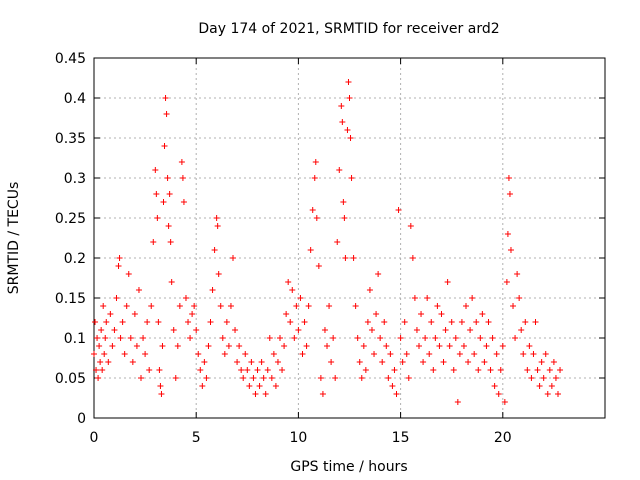 The width and height of the screenshot is (640, 480). I want to click on x-tick-label: 5, so click(196, 438).